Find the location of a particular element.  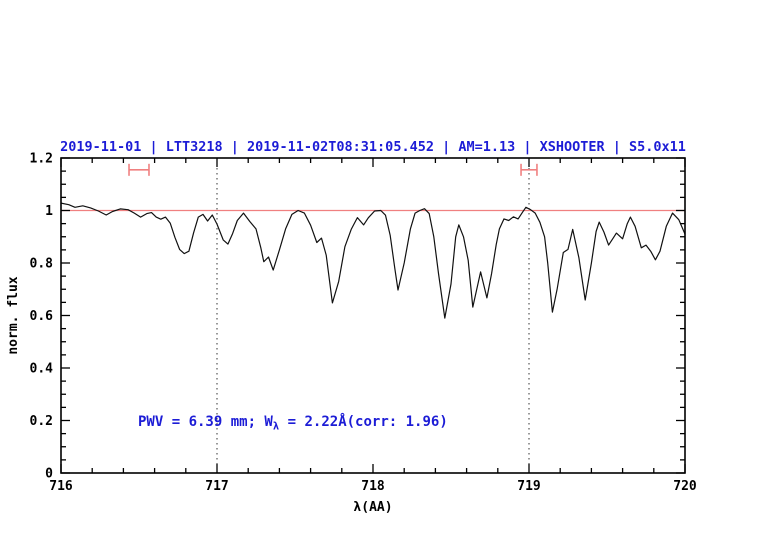

y-tick-label: 0 is located at coordinates (49, 474).